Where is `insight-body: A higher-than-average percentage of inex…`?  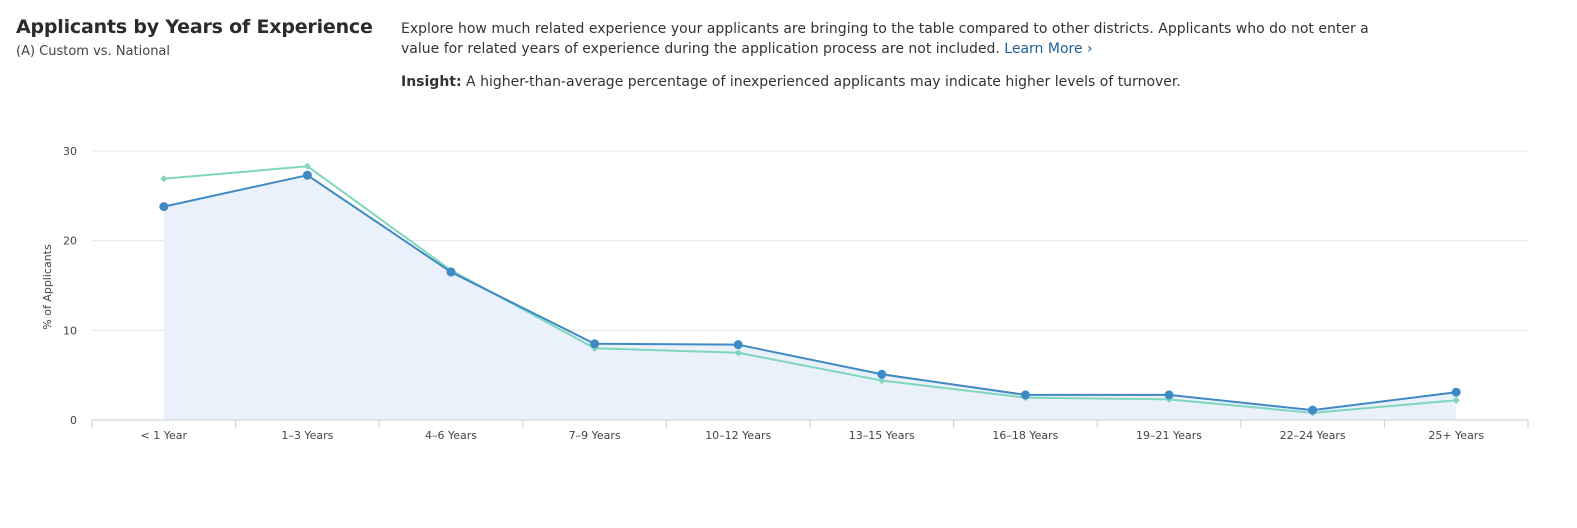 insight-body: A higher-than-average percentage of inex… is located at coordinates (823, 82).